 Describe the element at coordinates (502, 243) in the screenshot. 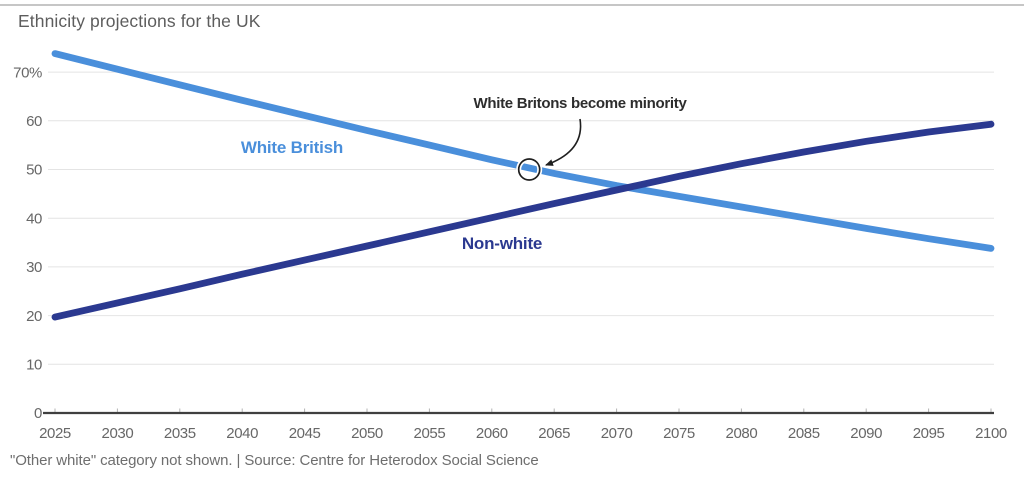

I see `series-label-non-white: Non-white` at that location.